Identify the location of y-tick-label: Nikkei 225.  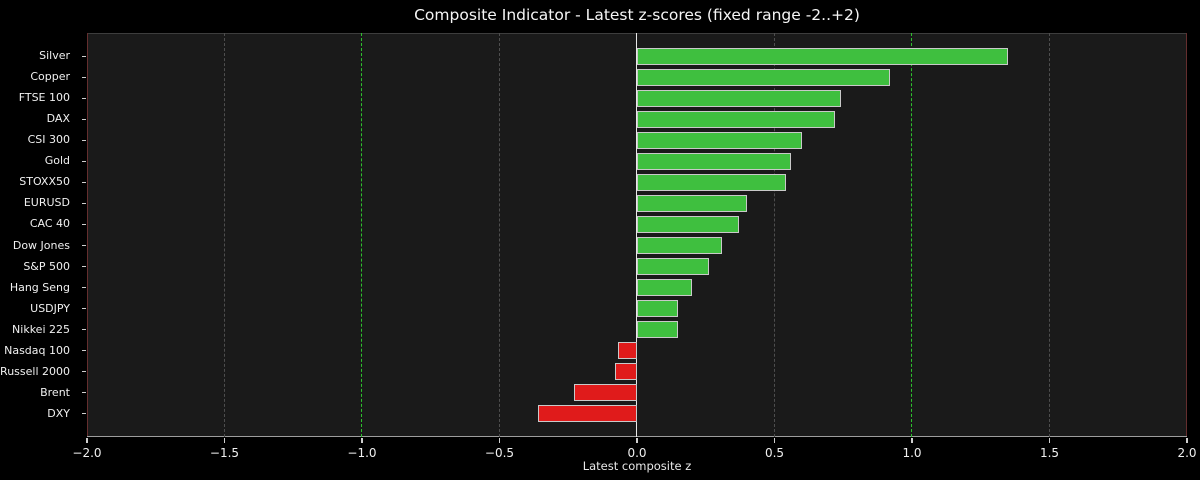
(41, 329).